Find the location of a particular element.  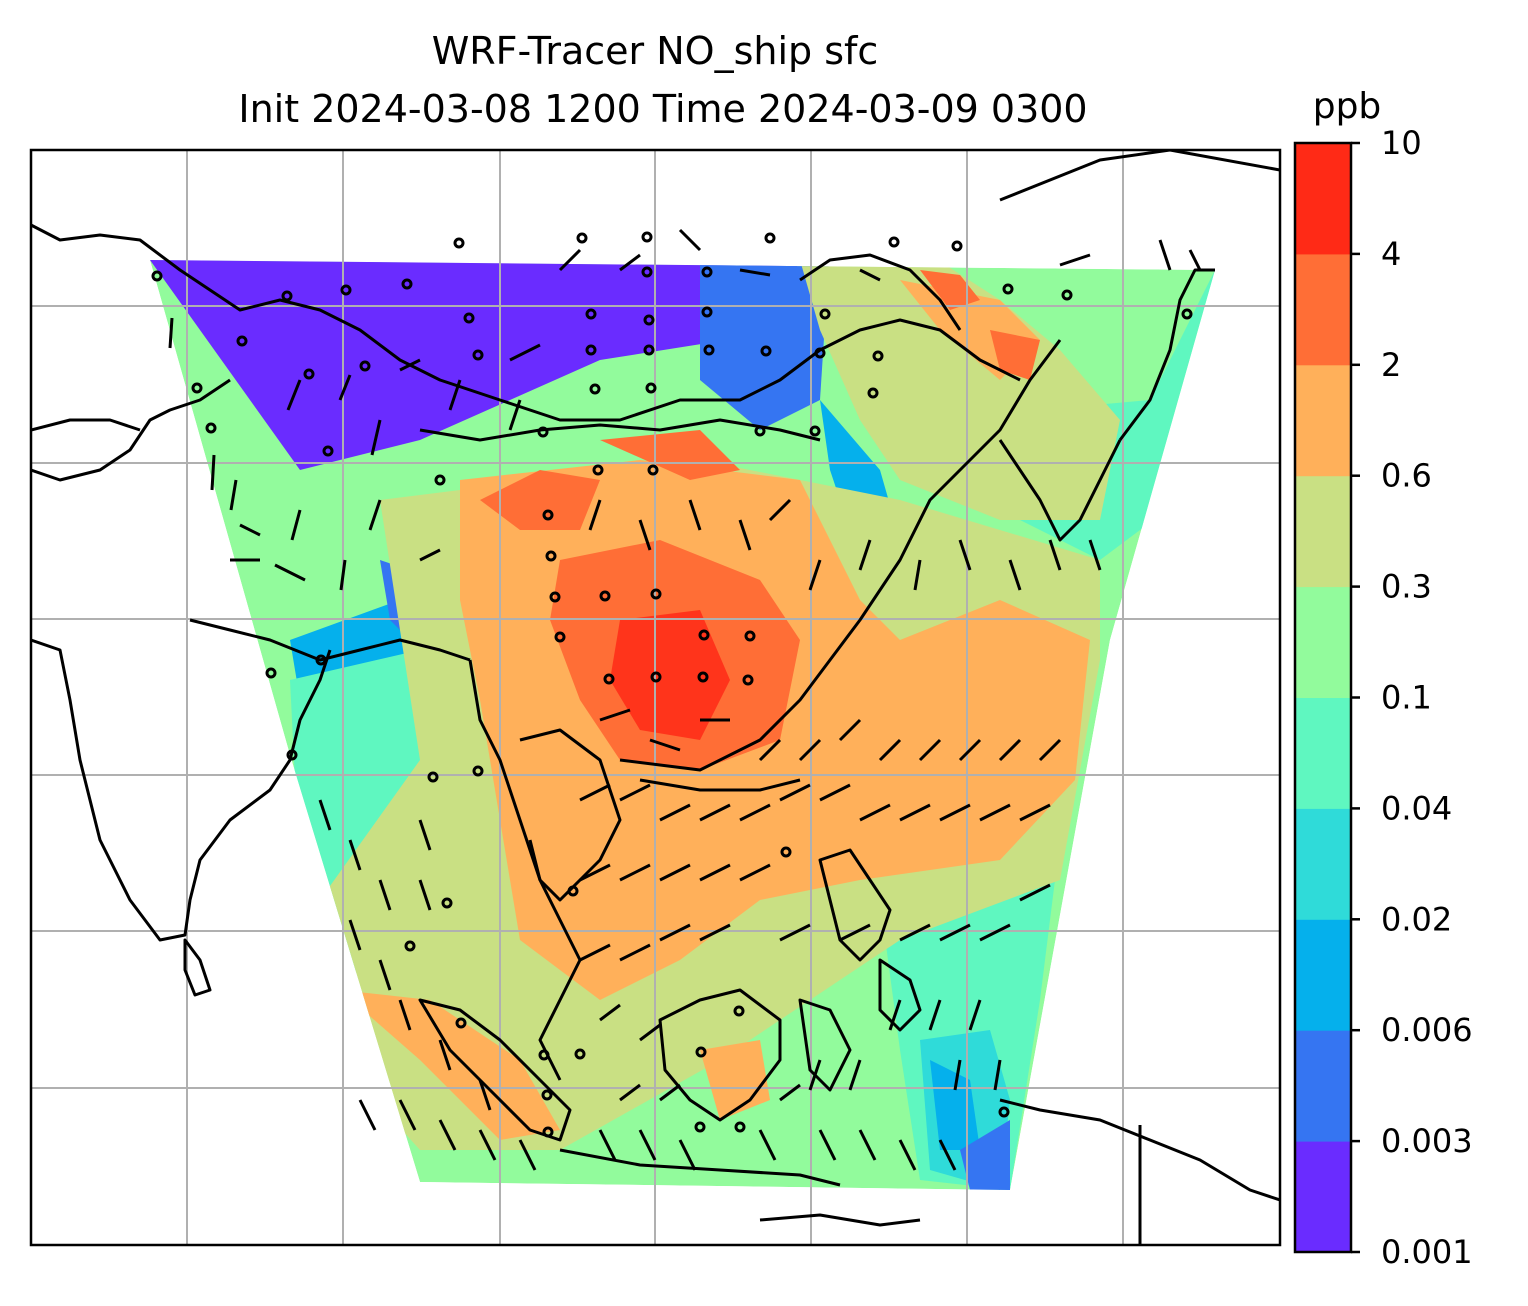

colorbar-tick-label: 0.02 is located at coordinates (1416, 919).